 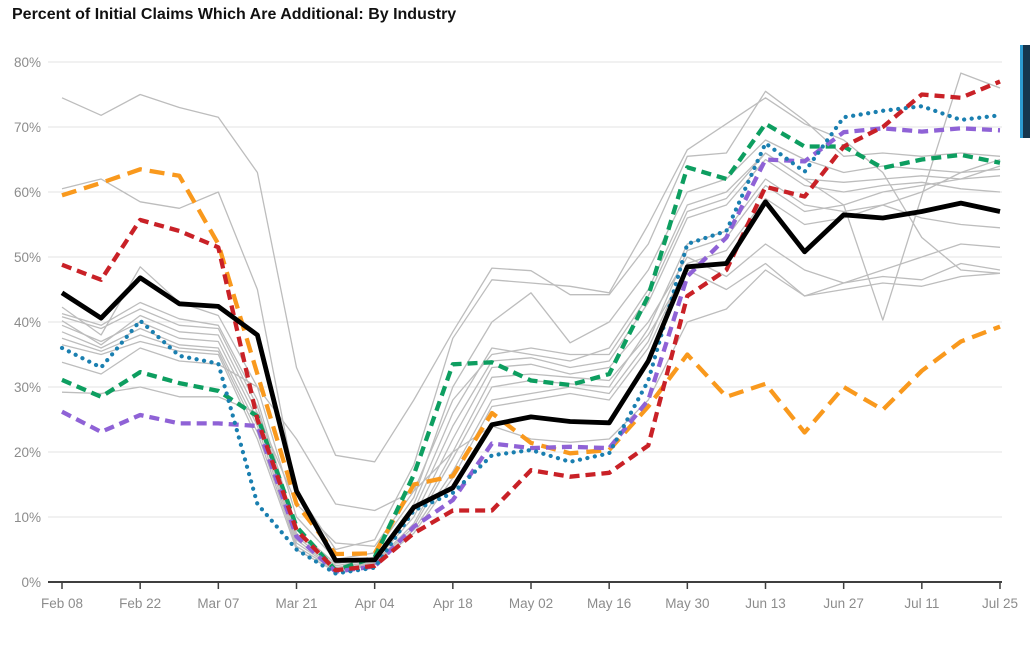 I want to click on y-axis-tick-label: 60%, so click(x=27, y=192).